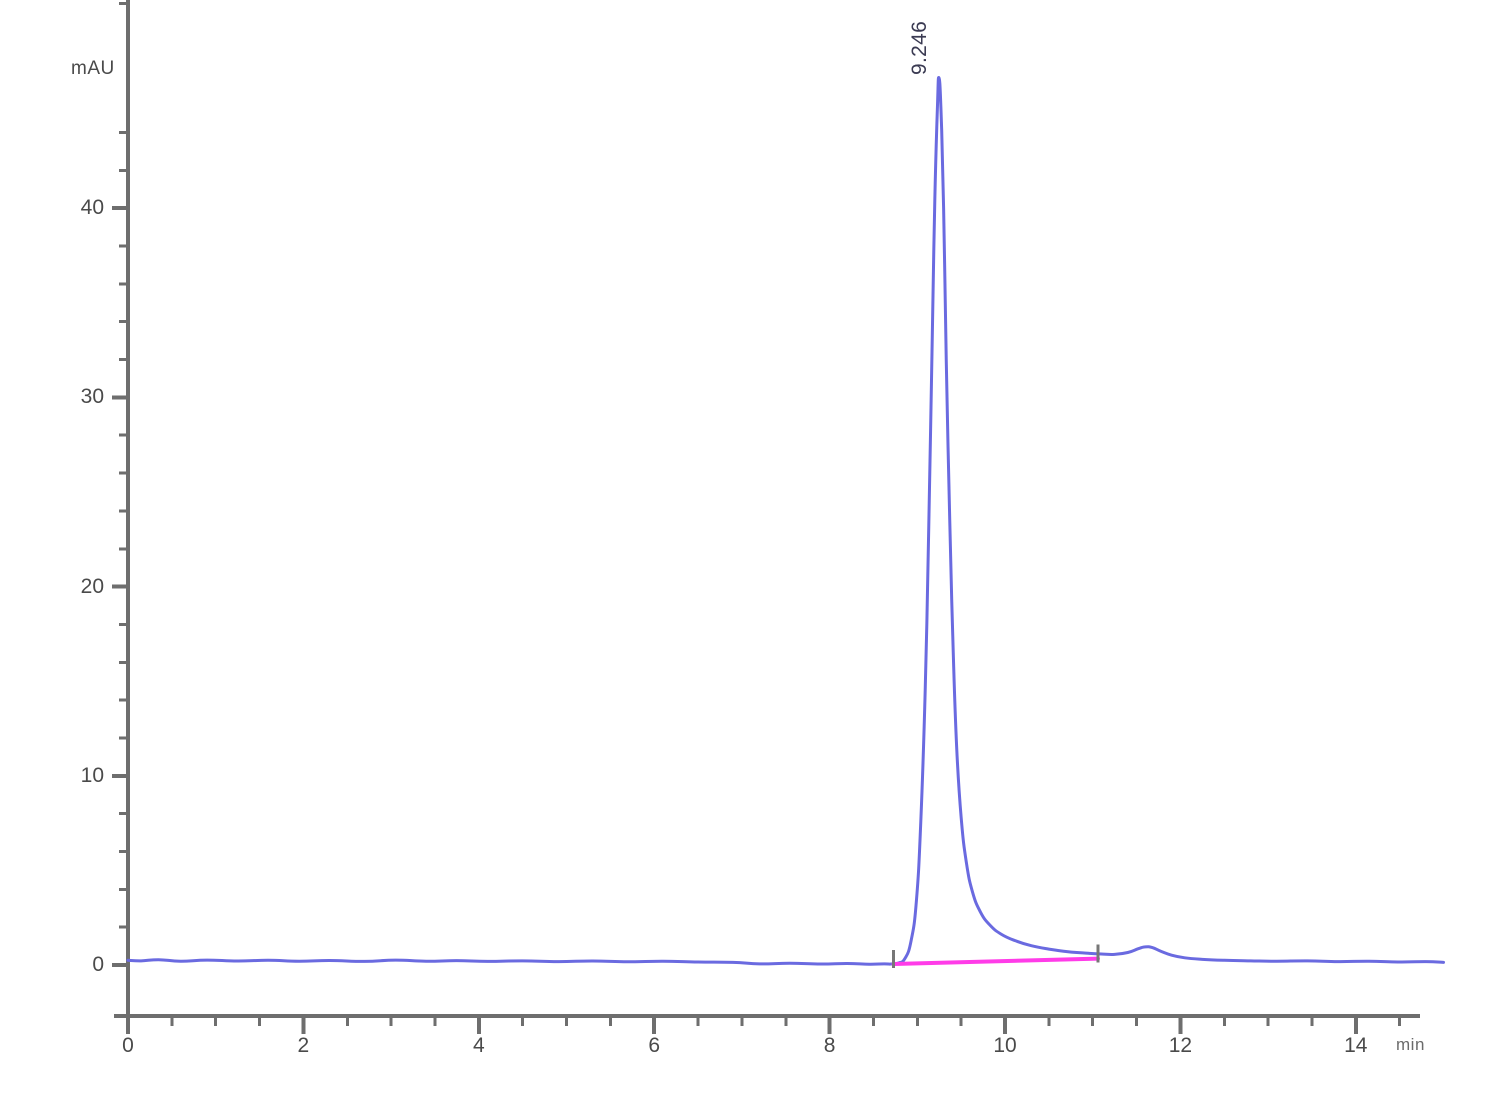 The width and height of the screenshot is (1500, 1100). I want to click on peak-retention-time-label: 9.246, so click(919, 47).